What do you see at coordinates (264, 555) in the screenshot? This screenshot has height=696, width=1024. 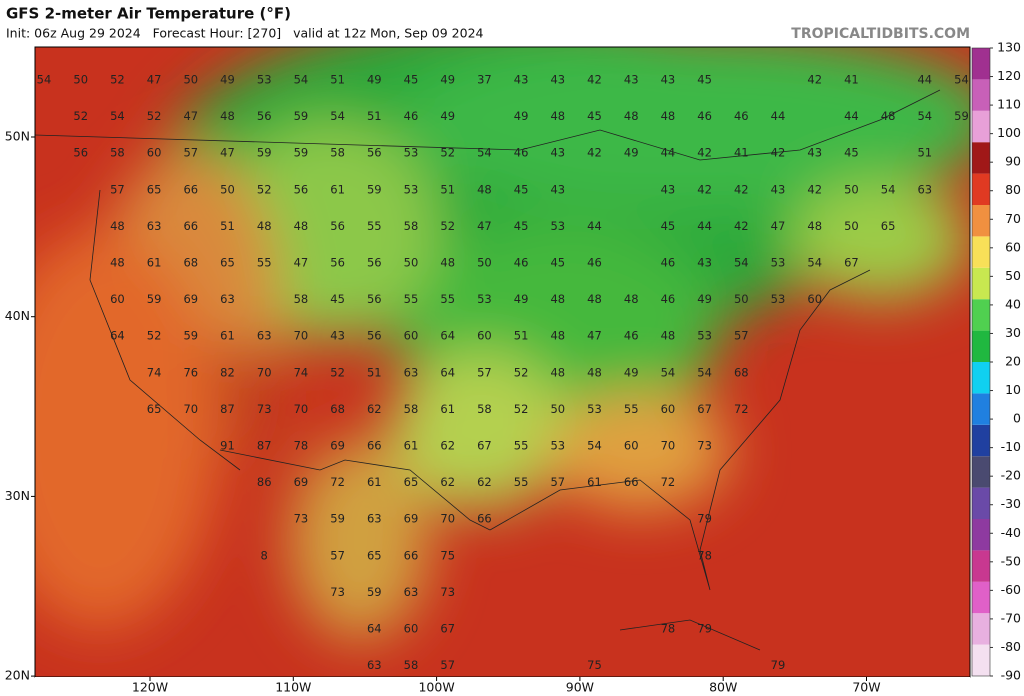 I see `temperature-value: 8` at bounding box center [264, 555].